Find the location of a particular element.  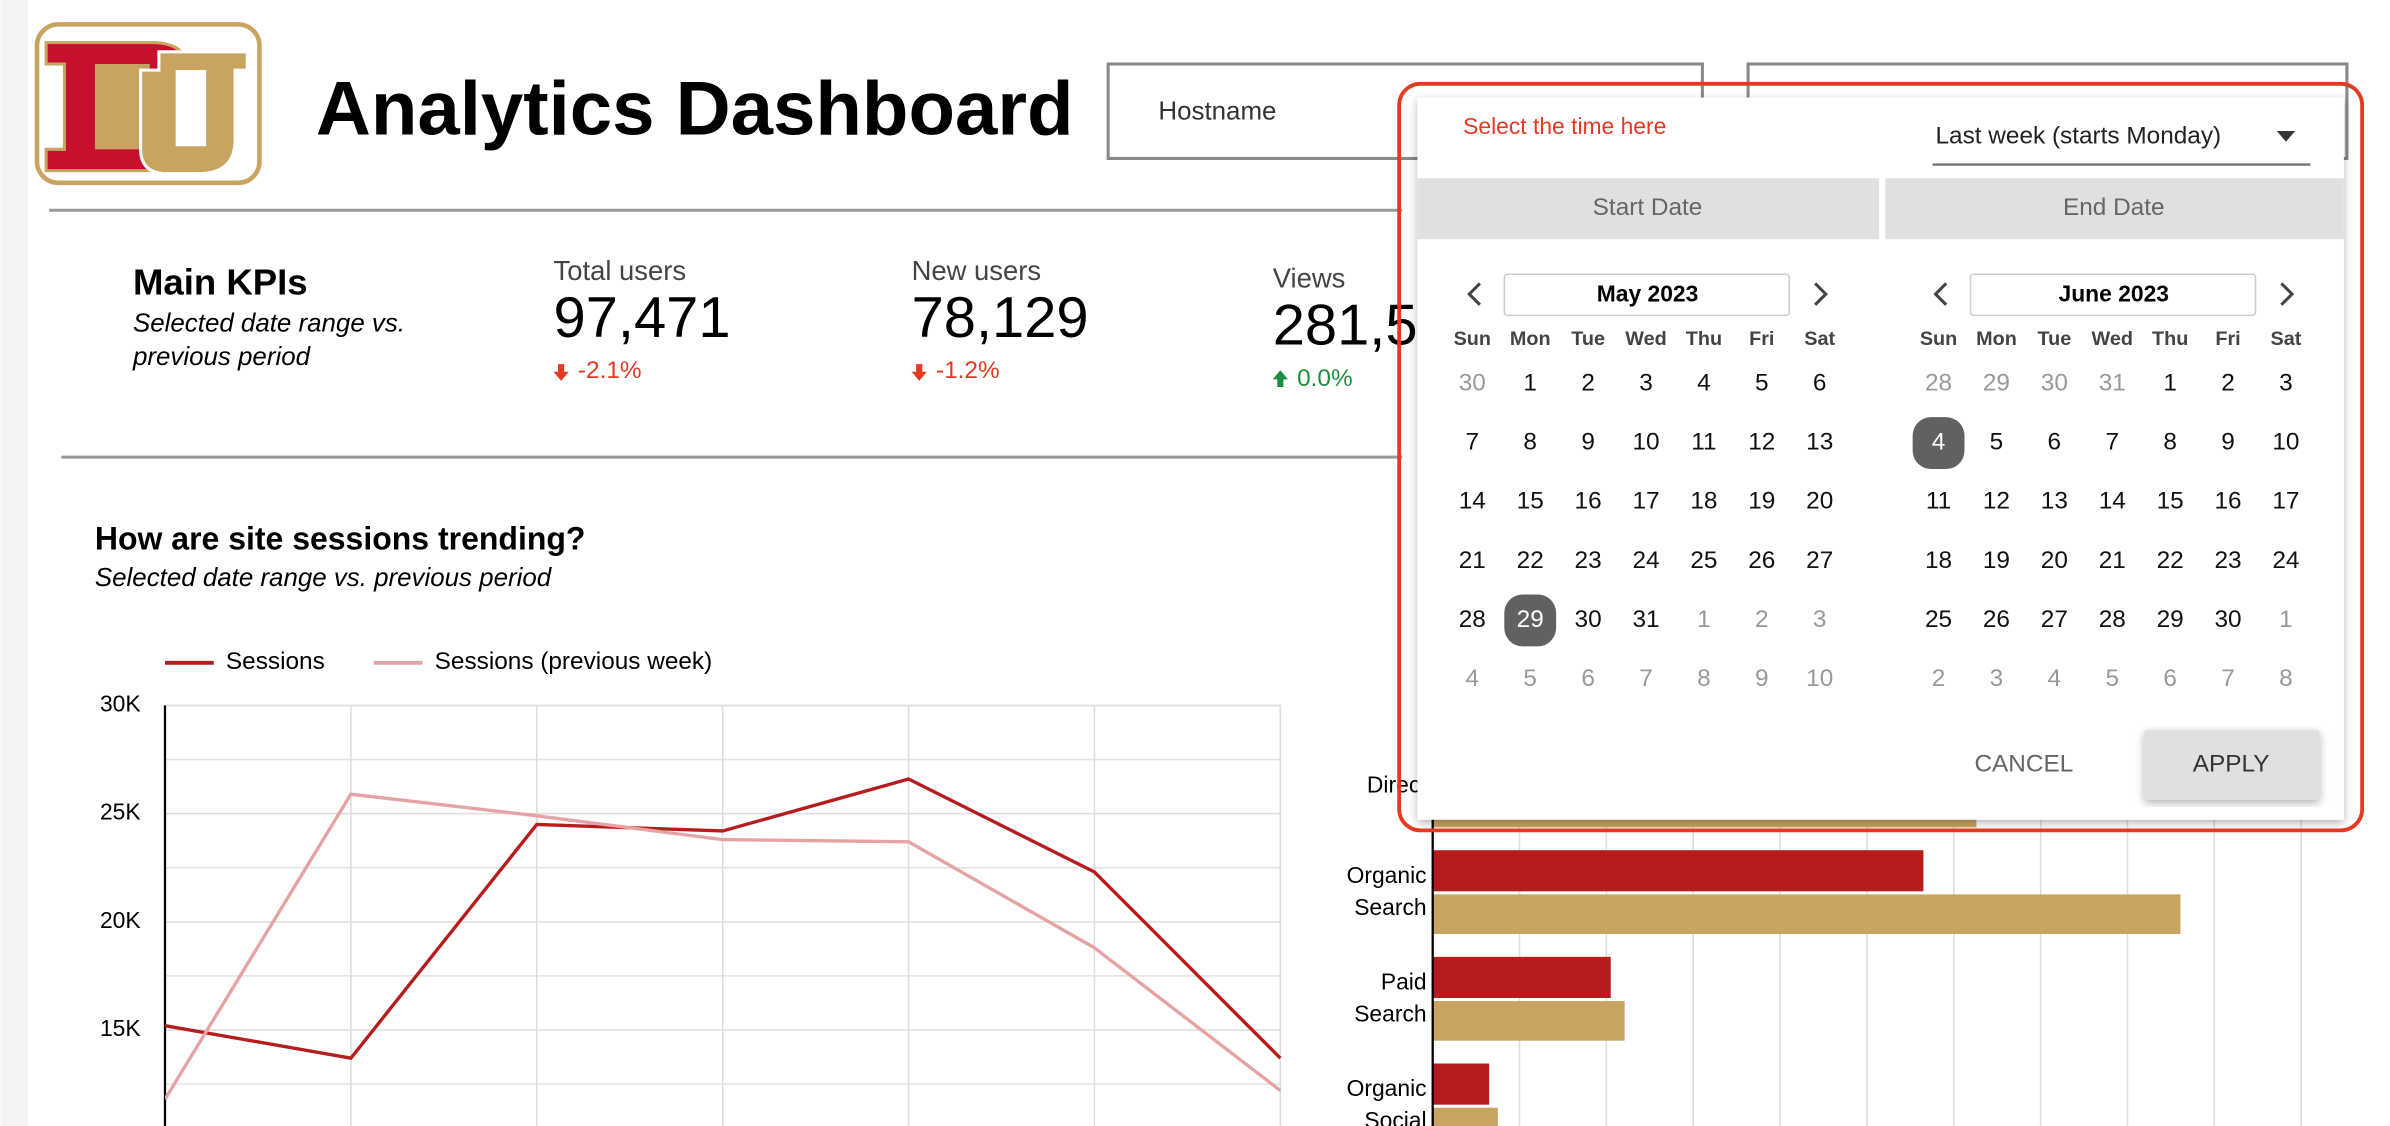

weekday: Sun is located at coordinates (1938, 339).